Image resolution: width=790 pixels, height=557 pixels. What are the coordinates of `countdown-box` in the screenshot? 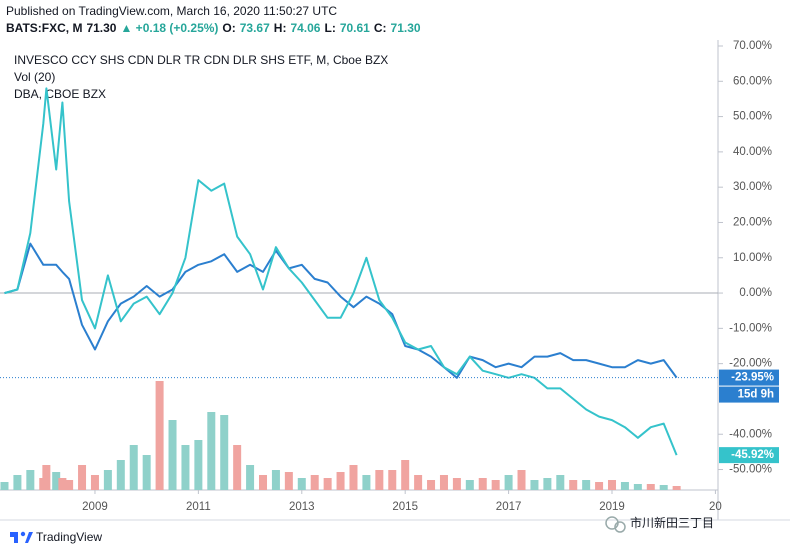 It's located at (749, 394).